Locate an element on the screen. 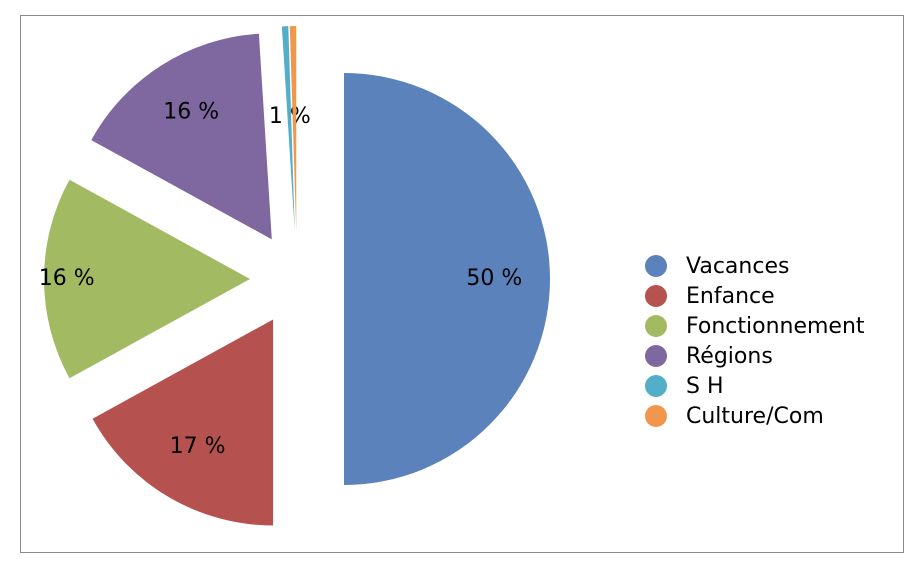  pie-slice-culture-com is located at coordinates (293, 129).